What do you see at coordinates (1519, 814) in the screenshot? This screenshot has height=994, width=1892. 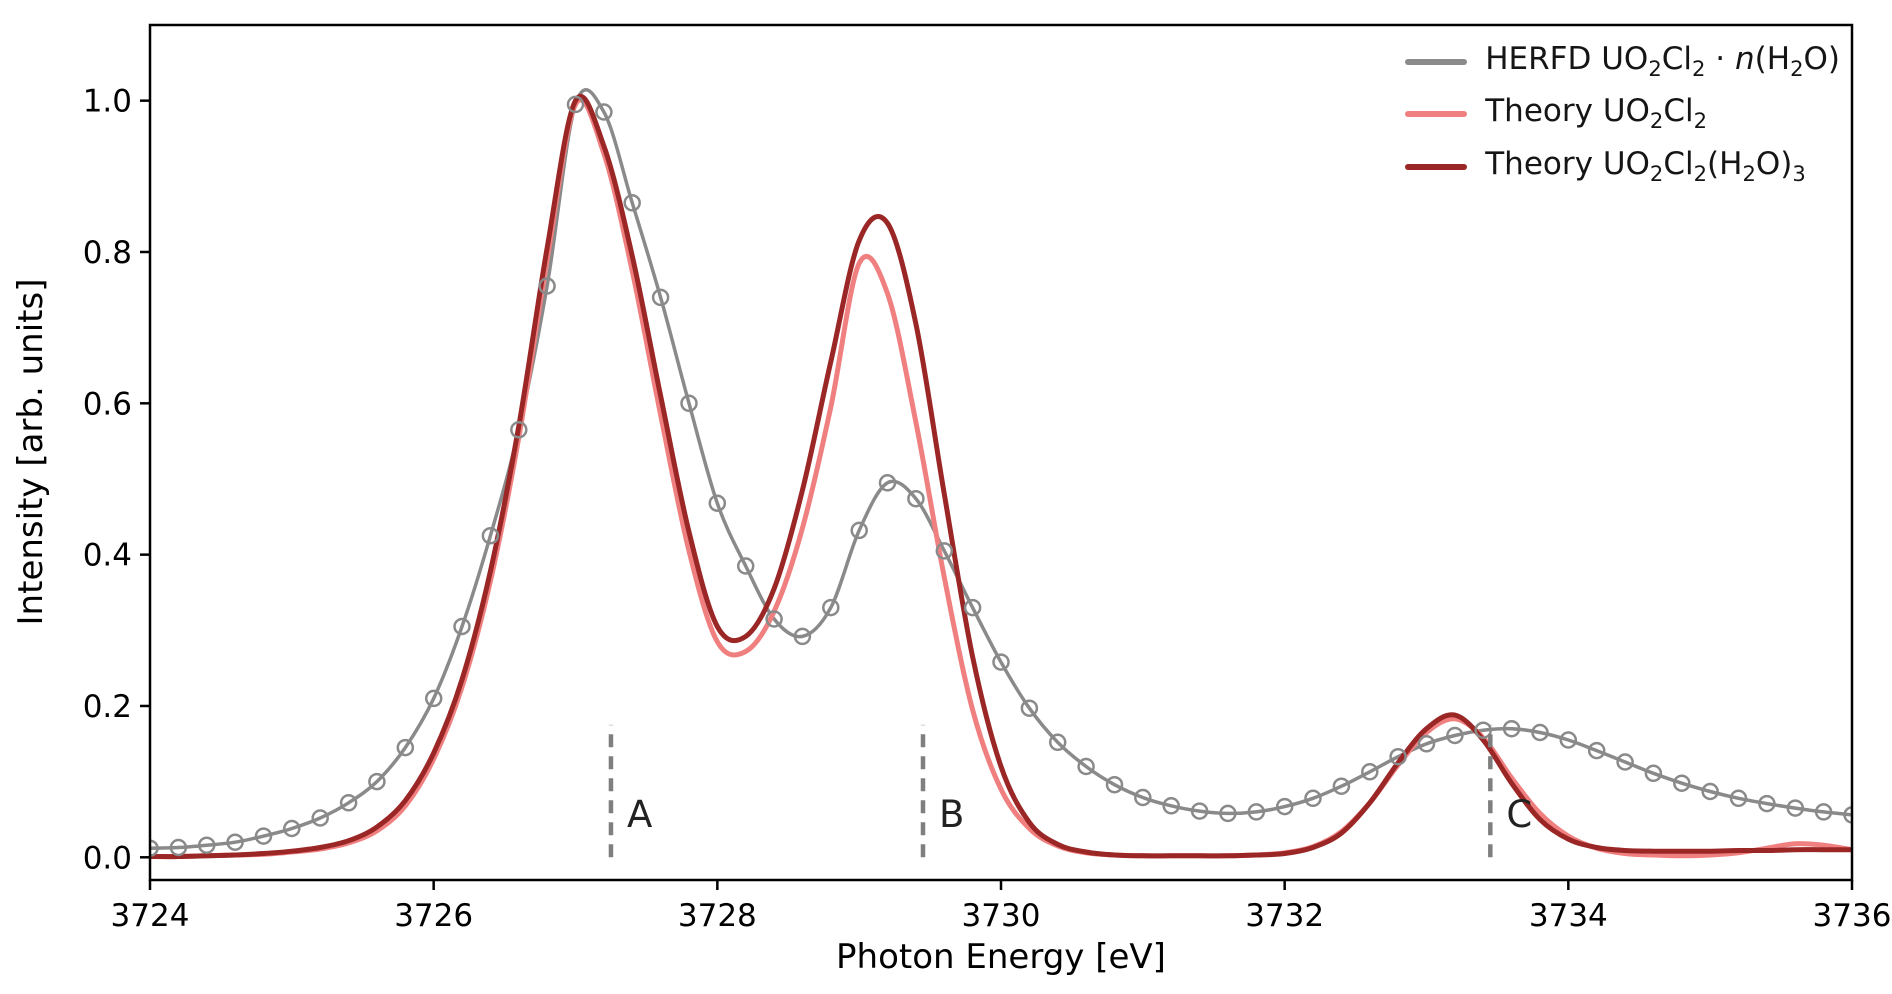 I see `feature-label-C: C` at bounding box center [1519, 814].